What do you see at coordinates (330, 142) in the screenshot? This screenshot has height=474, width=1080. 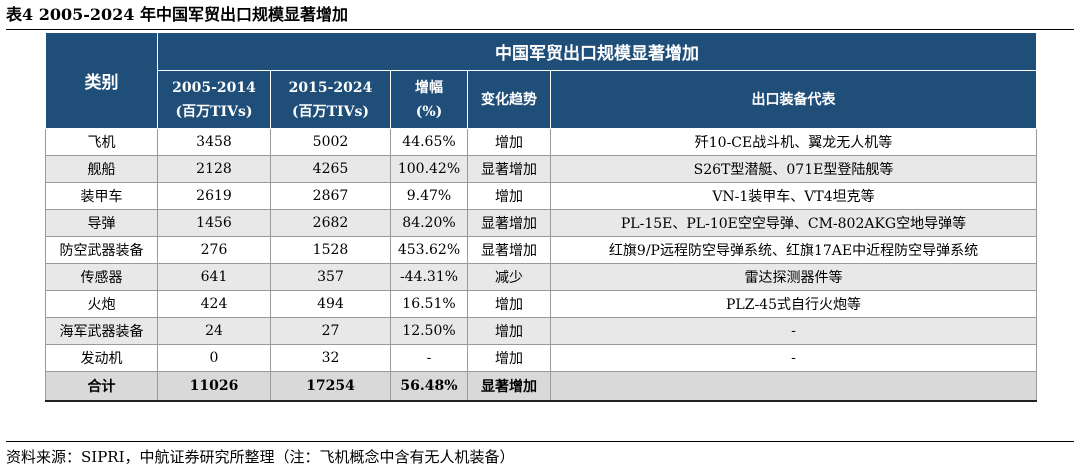 I see `value-2015-2024-cell: 5002` at bounding box center [330, 142].